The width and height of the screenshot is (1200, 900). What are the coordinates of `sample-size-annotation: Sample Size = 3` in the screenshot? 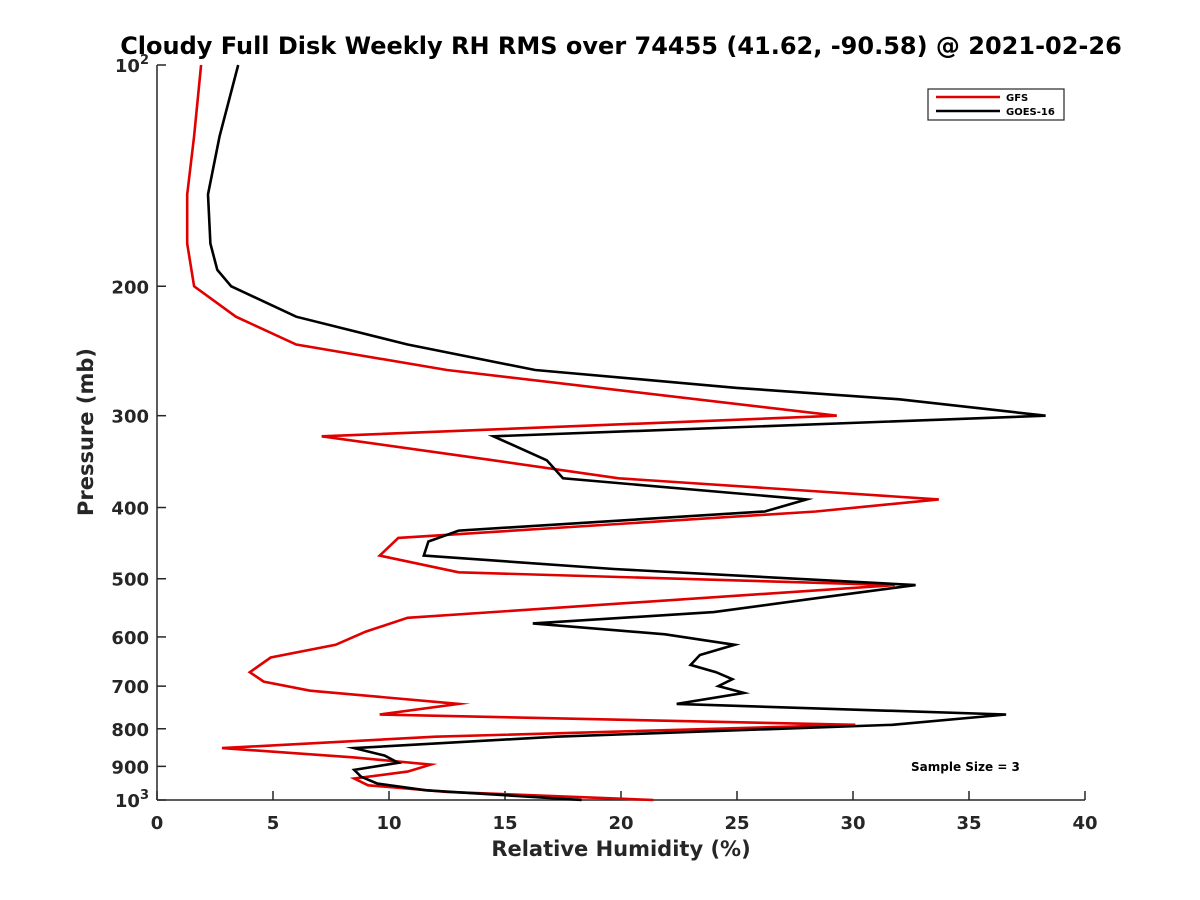 It's located at (965, 767).